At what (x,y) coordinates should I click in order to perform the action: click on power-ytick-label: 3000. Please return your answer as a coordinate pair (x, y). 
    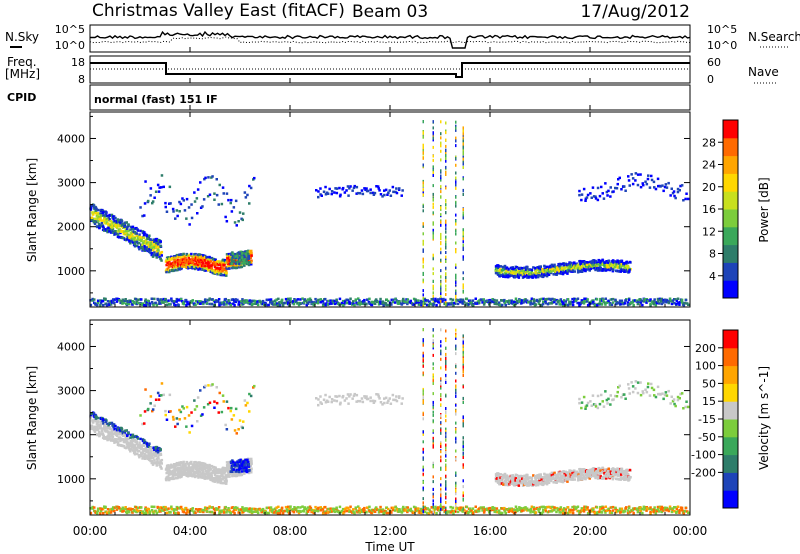
    Looking at the image, I should click on (71, 183).